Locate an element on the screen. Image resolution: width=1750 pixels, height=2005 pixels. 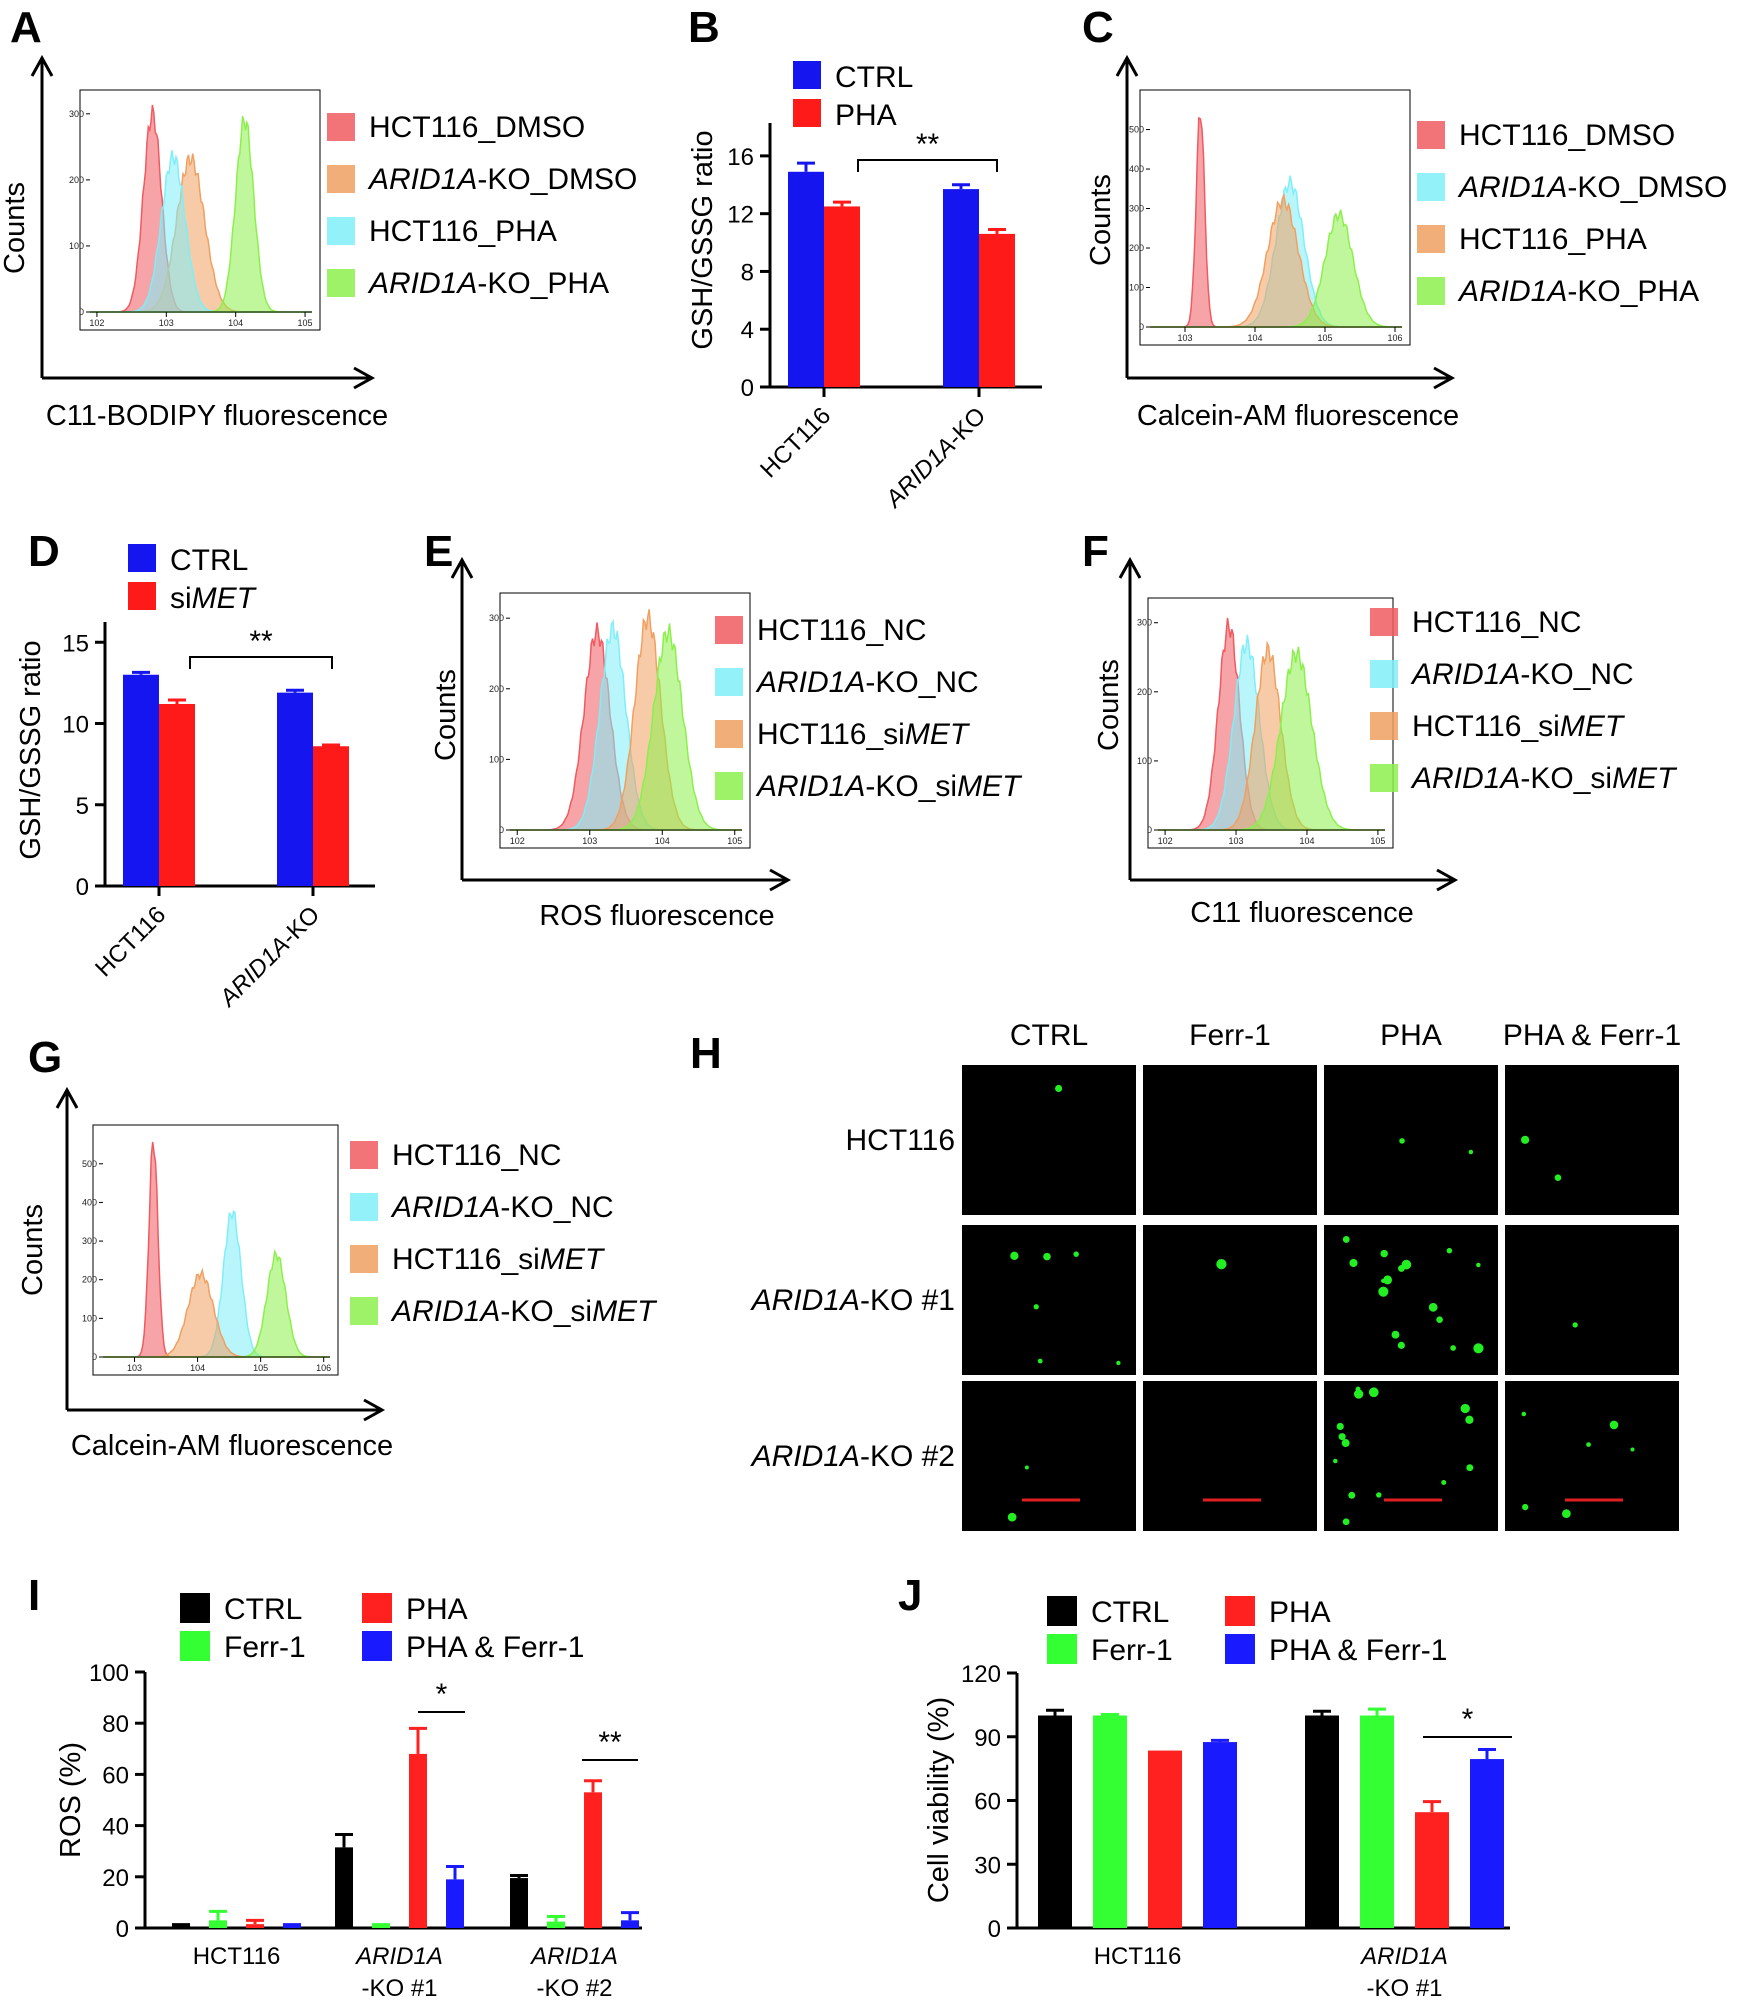
legend-label: HCT116_siMET is located at coordinates (499, 1259).